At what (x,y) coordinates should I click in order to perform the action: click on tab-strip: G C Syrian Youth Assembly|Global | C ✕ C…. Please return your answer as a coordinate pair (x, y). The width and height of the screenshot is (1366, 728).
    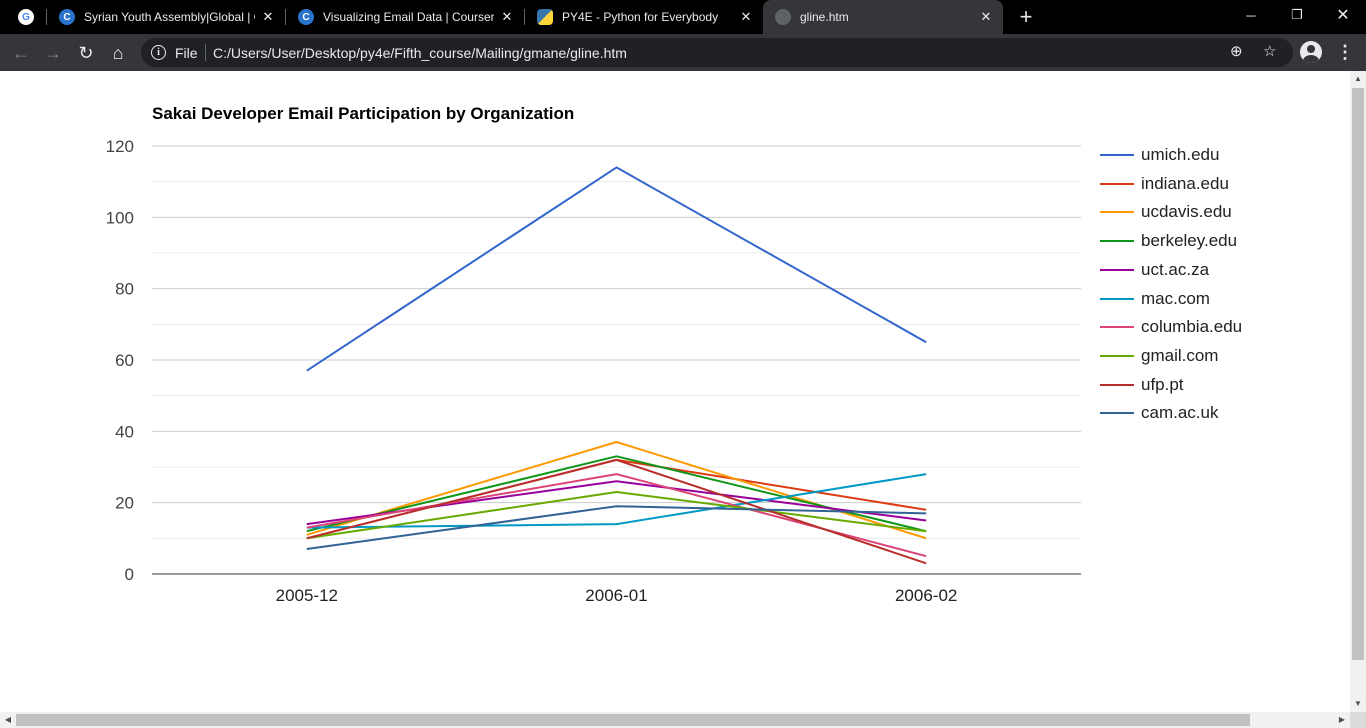
    Looking at the image, I should click on (683, 17).